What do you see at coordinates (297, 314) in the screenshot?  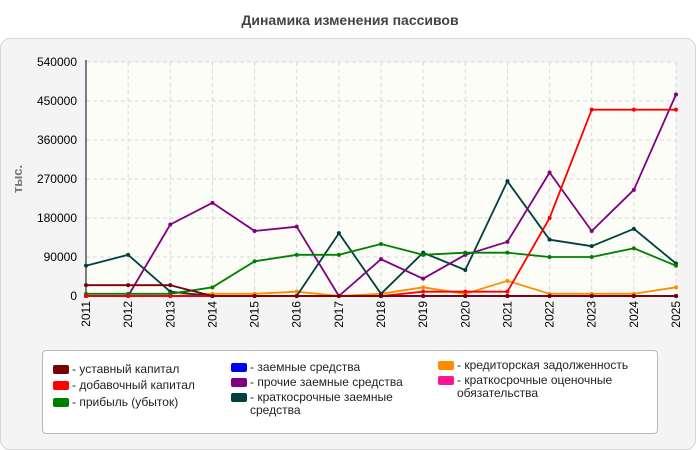 I see `x-tick-label: 2016` at bounding box center [297, 314].